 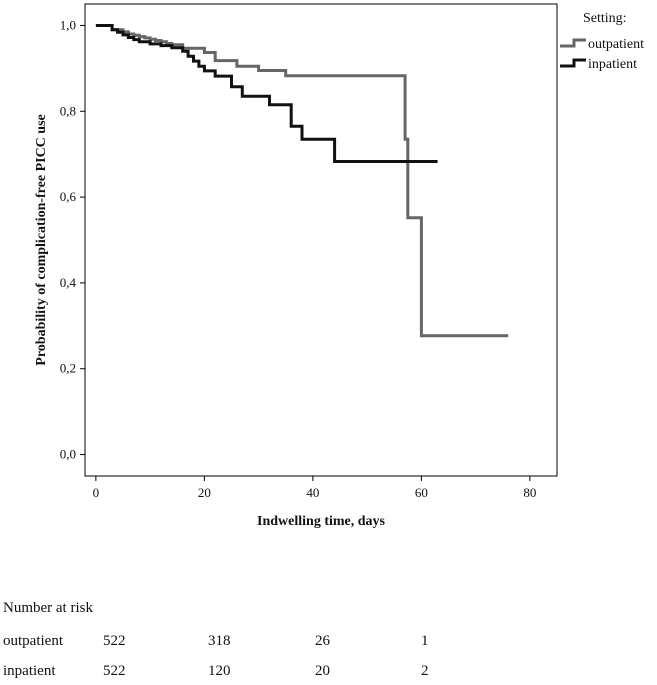 What do you see at coordinates (573, 43) in the screenshot?
I see `legend-swatch-outpatient` at bounding box center [573, 43].